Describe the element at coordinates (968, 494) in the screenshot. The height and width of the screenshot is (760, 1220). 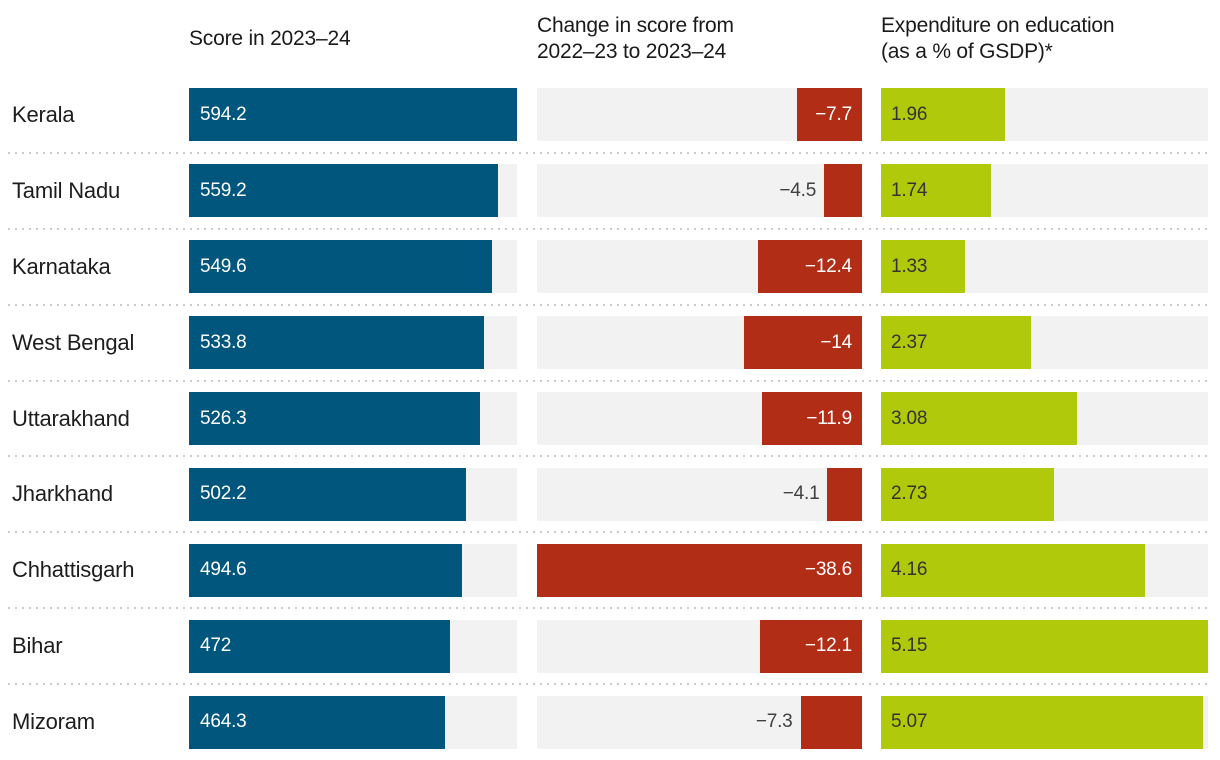
I see `expenditure-bar: 2.73` at that location.